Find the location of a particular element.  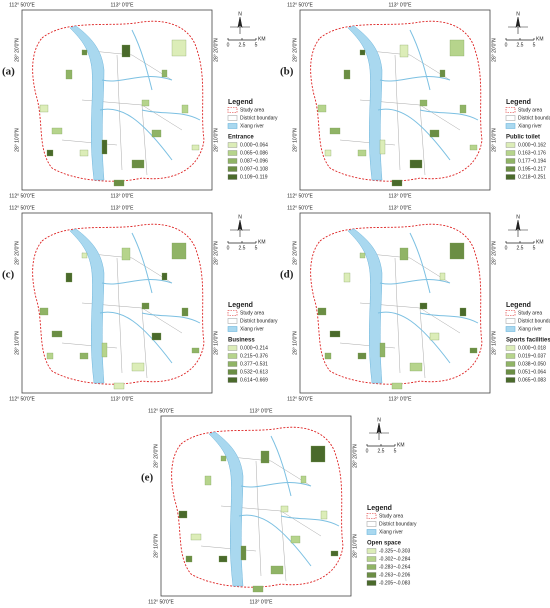

panel-label: (b) is located at coordinates (287, 72).